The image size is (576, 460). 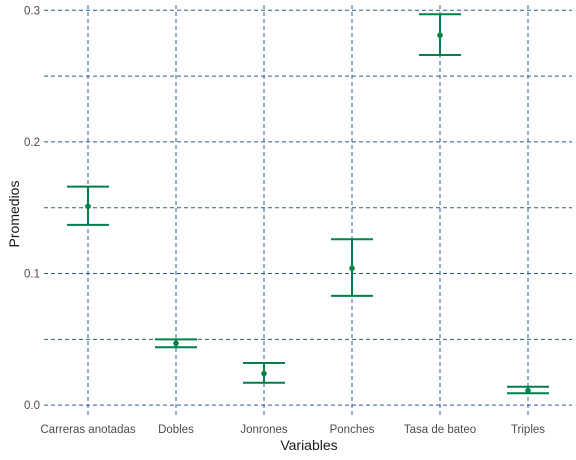 I want to click on y-tick-label: 0.3, so click(x=32, y=11).